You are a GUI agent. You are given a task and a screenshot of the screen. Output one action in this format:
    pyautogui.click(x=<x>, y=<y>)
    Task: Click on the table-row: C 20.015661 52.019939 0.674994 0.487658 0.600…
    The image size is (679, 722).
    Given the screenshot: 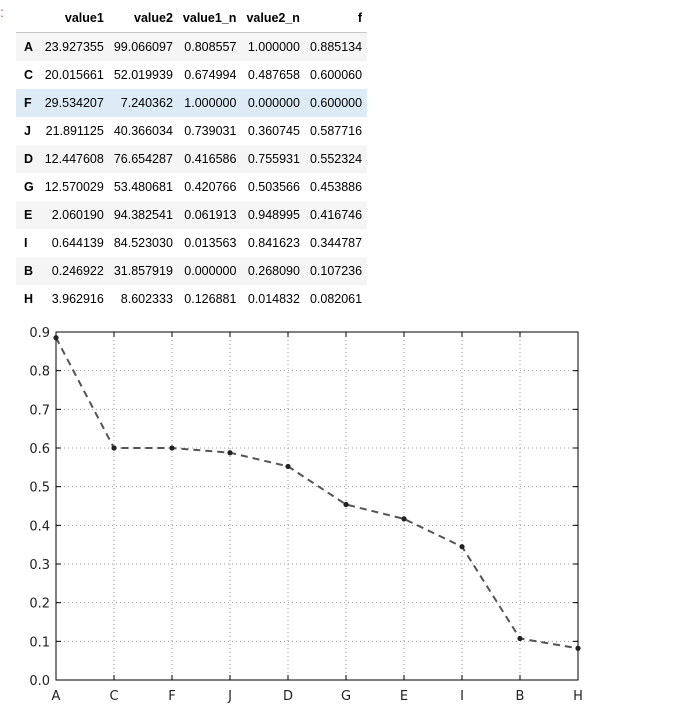 What is the action you would take?
    pyautogui.click(x=191, y=75)
    